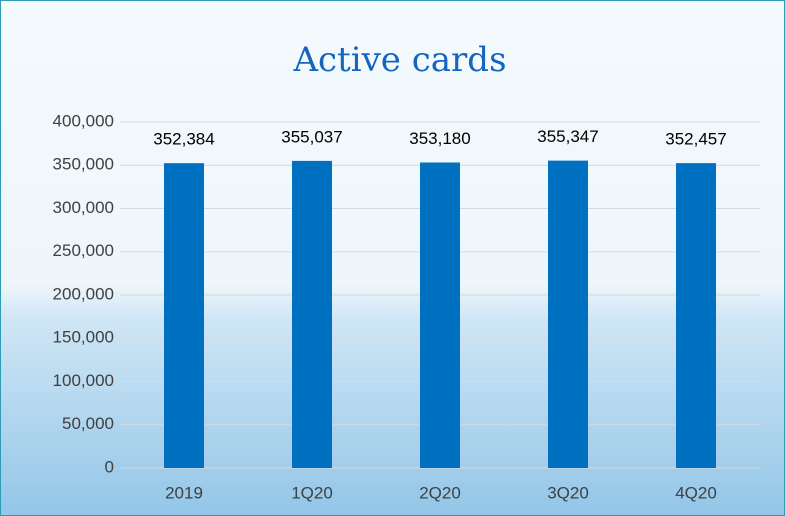  I want to click on y-tick-label: 350,000, so click(83, 164).